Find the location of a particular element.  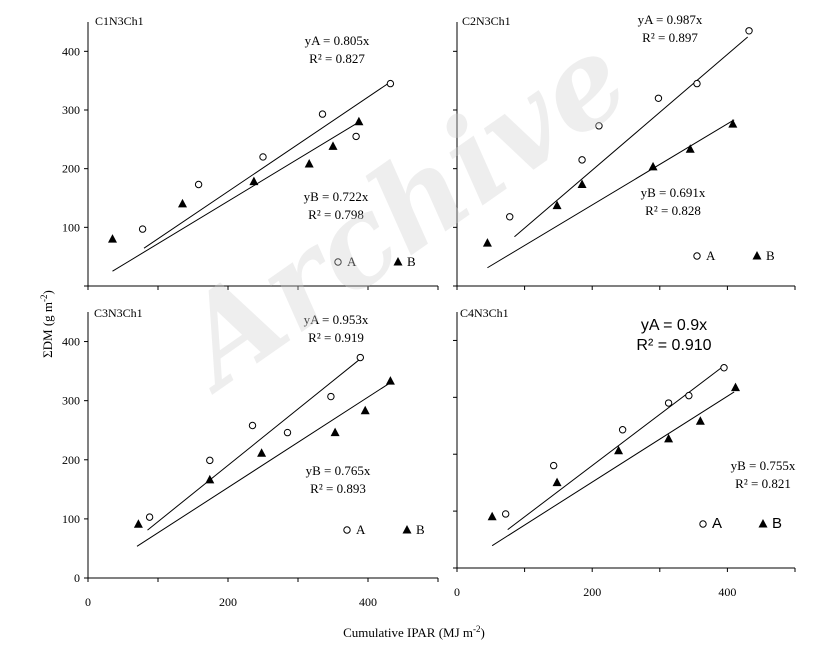

x-axis-title-end: ) is located at coordinates (483, 632).